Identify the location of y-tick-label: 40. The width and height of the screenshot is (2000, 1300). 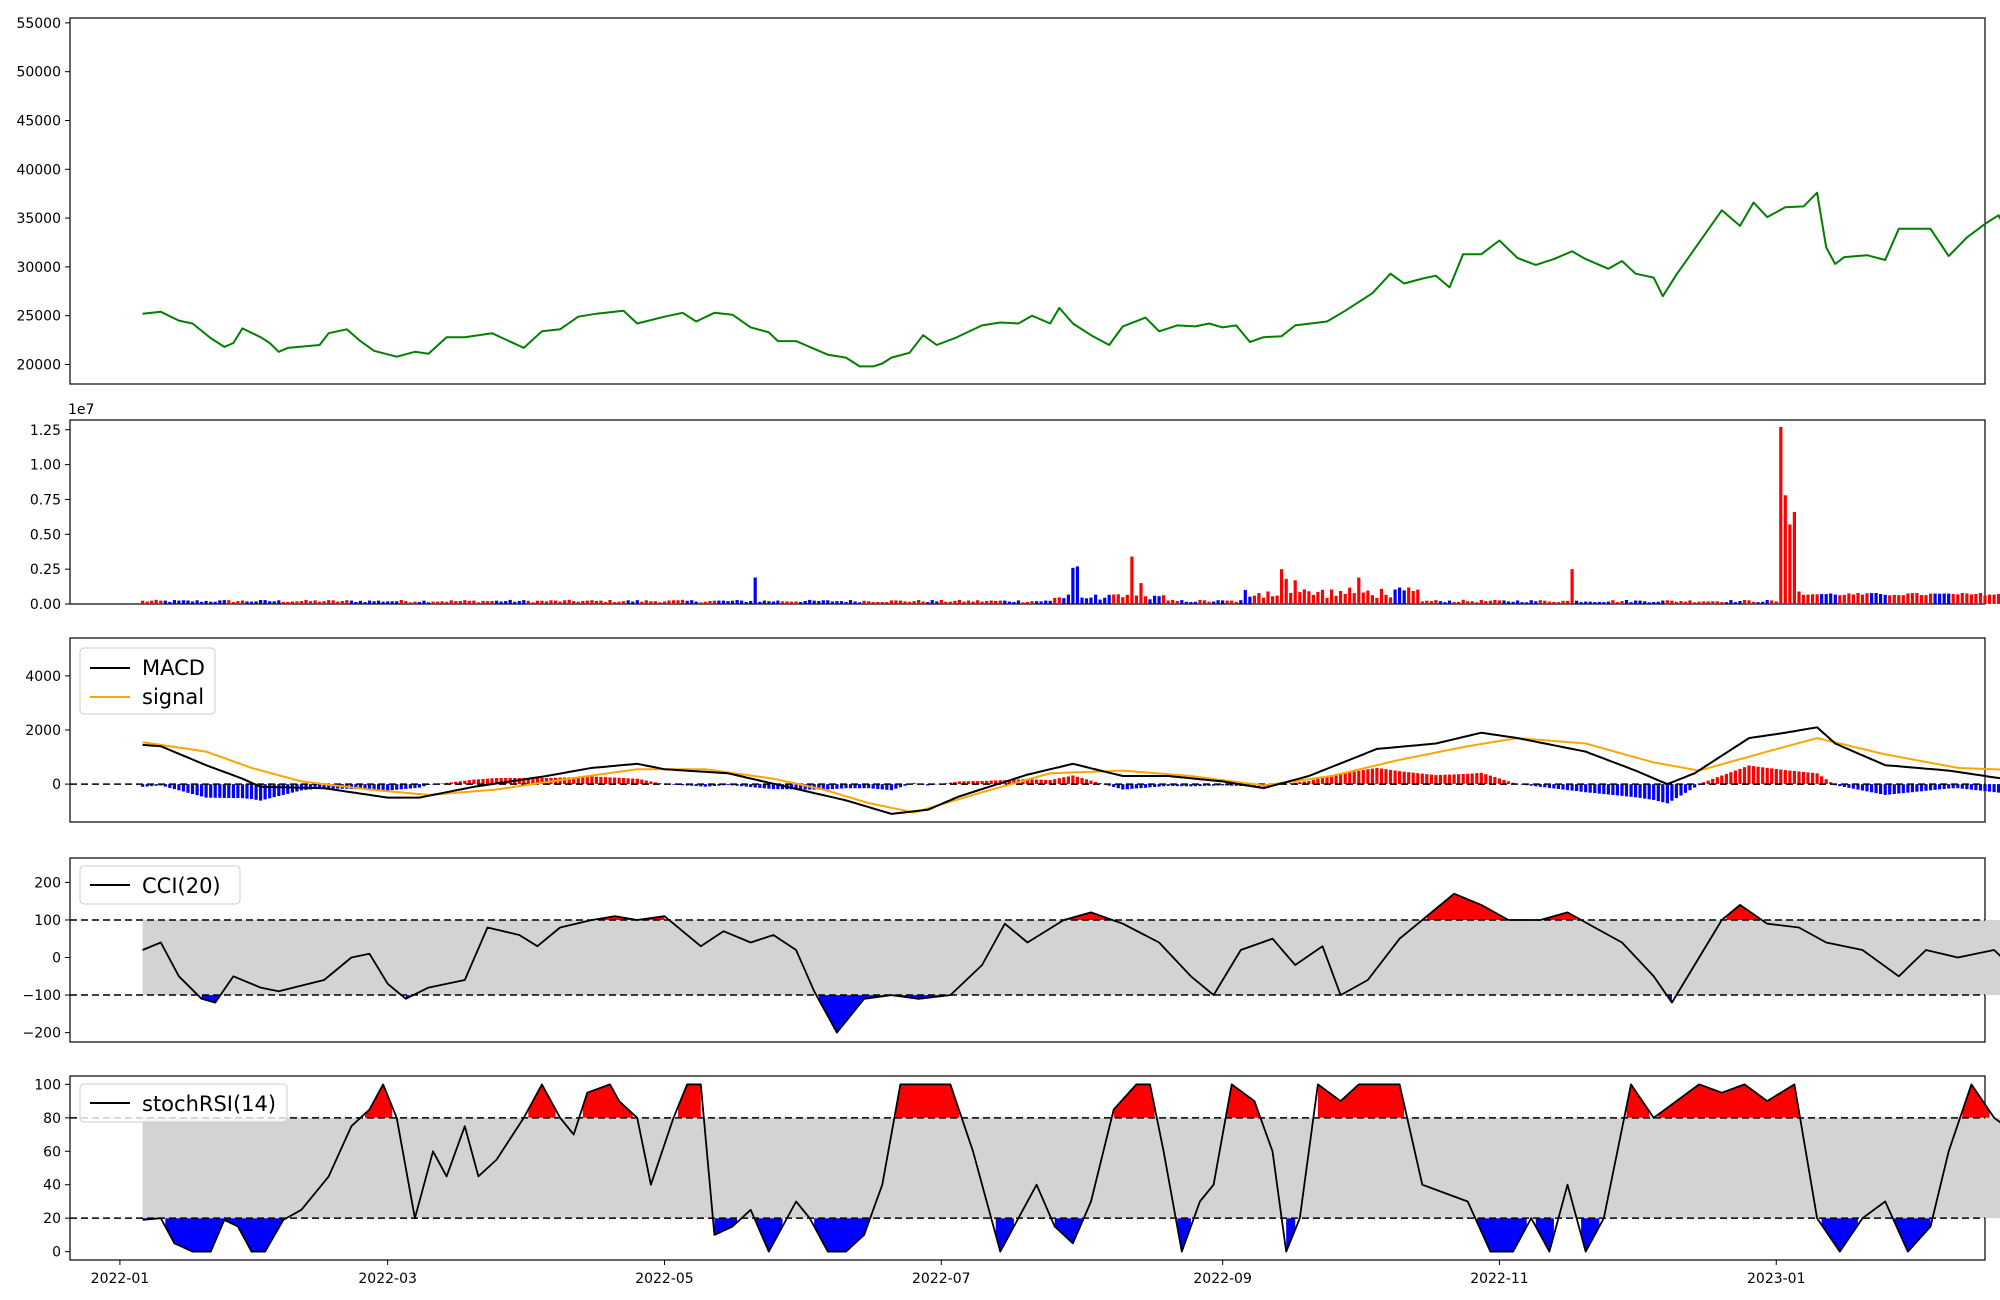
(52, 1186).